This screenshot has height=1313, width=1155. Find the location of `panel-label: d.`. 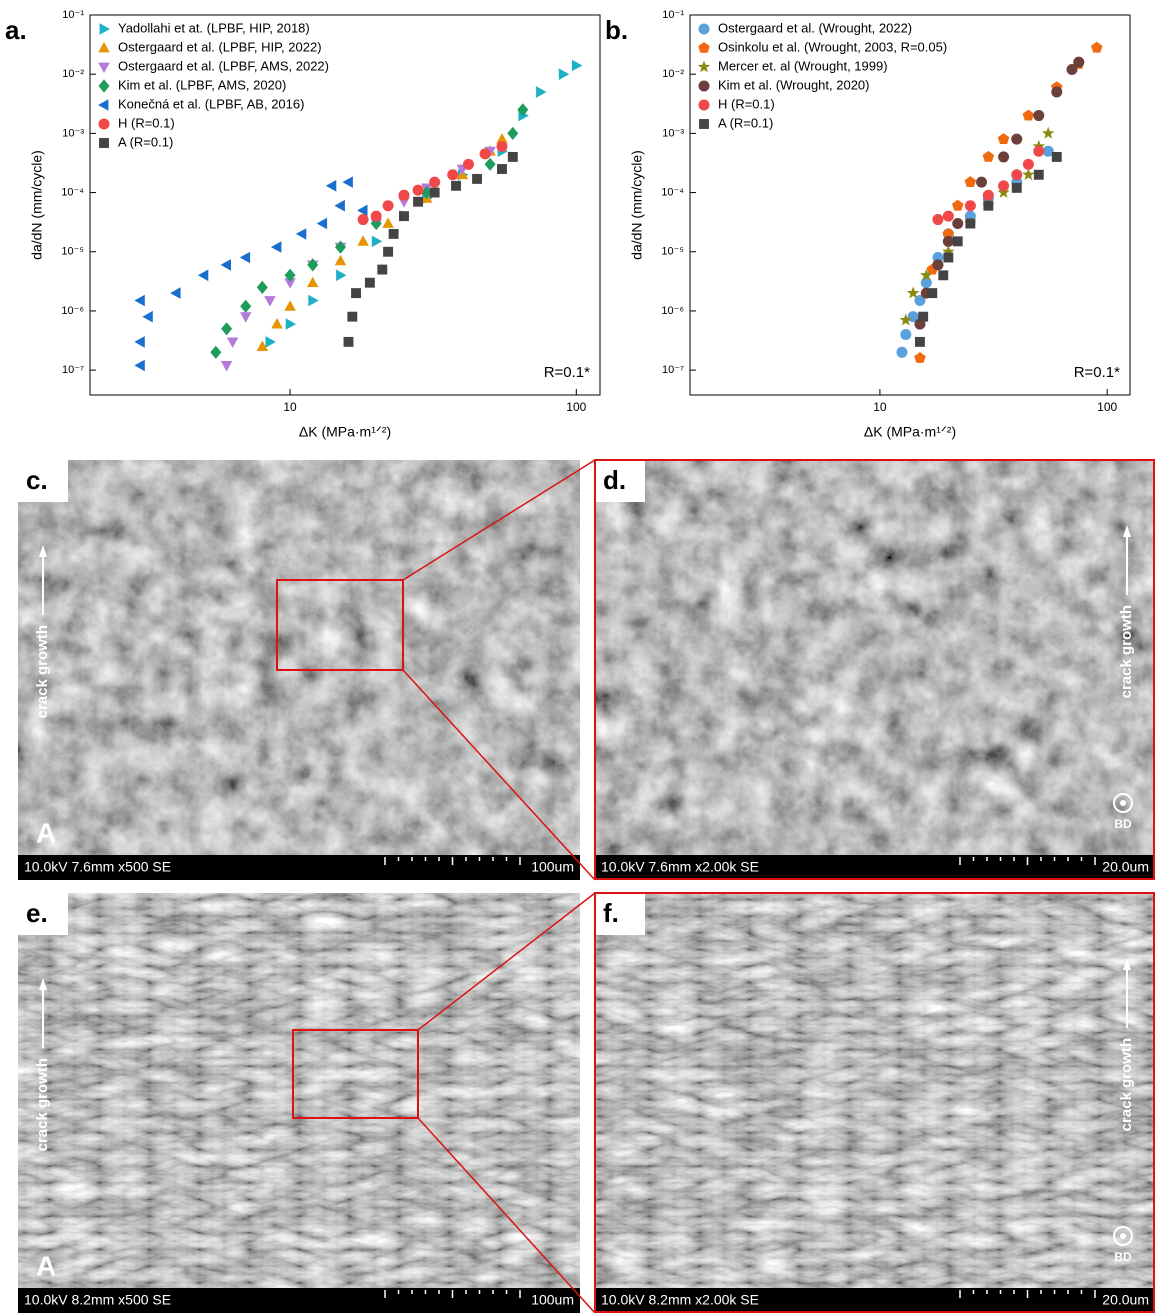

panel-label: d. is located at coordinates (614, 480).